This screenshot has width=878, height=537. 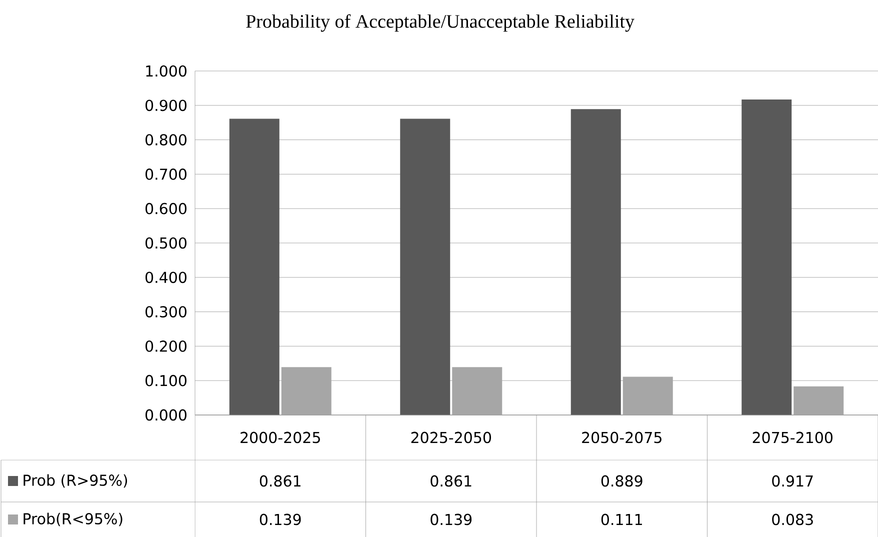 I want to click on y-tick-label: 0.600, so click(x=166, y=208).